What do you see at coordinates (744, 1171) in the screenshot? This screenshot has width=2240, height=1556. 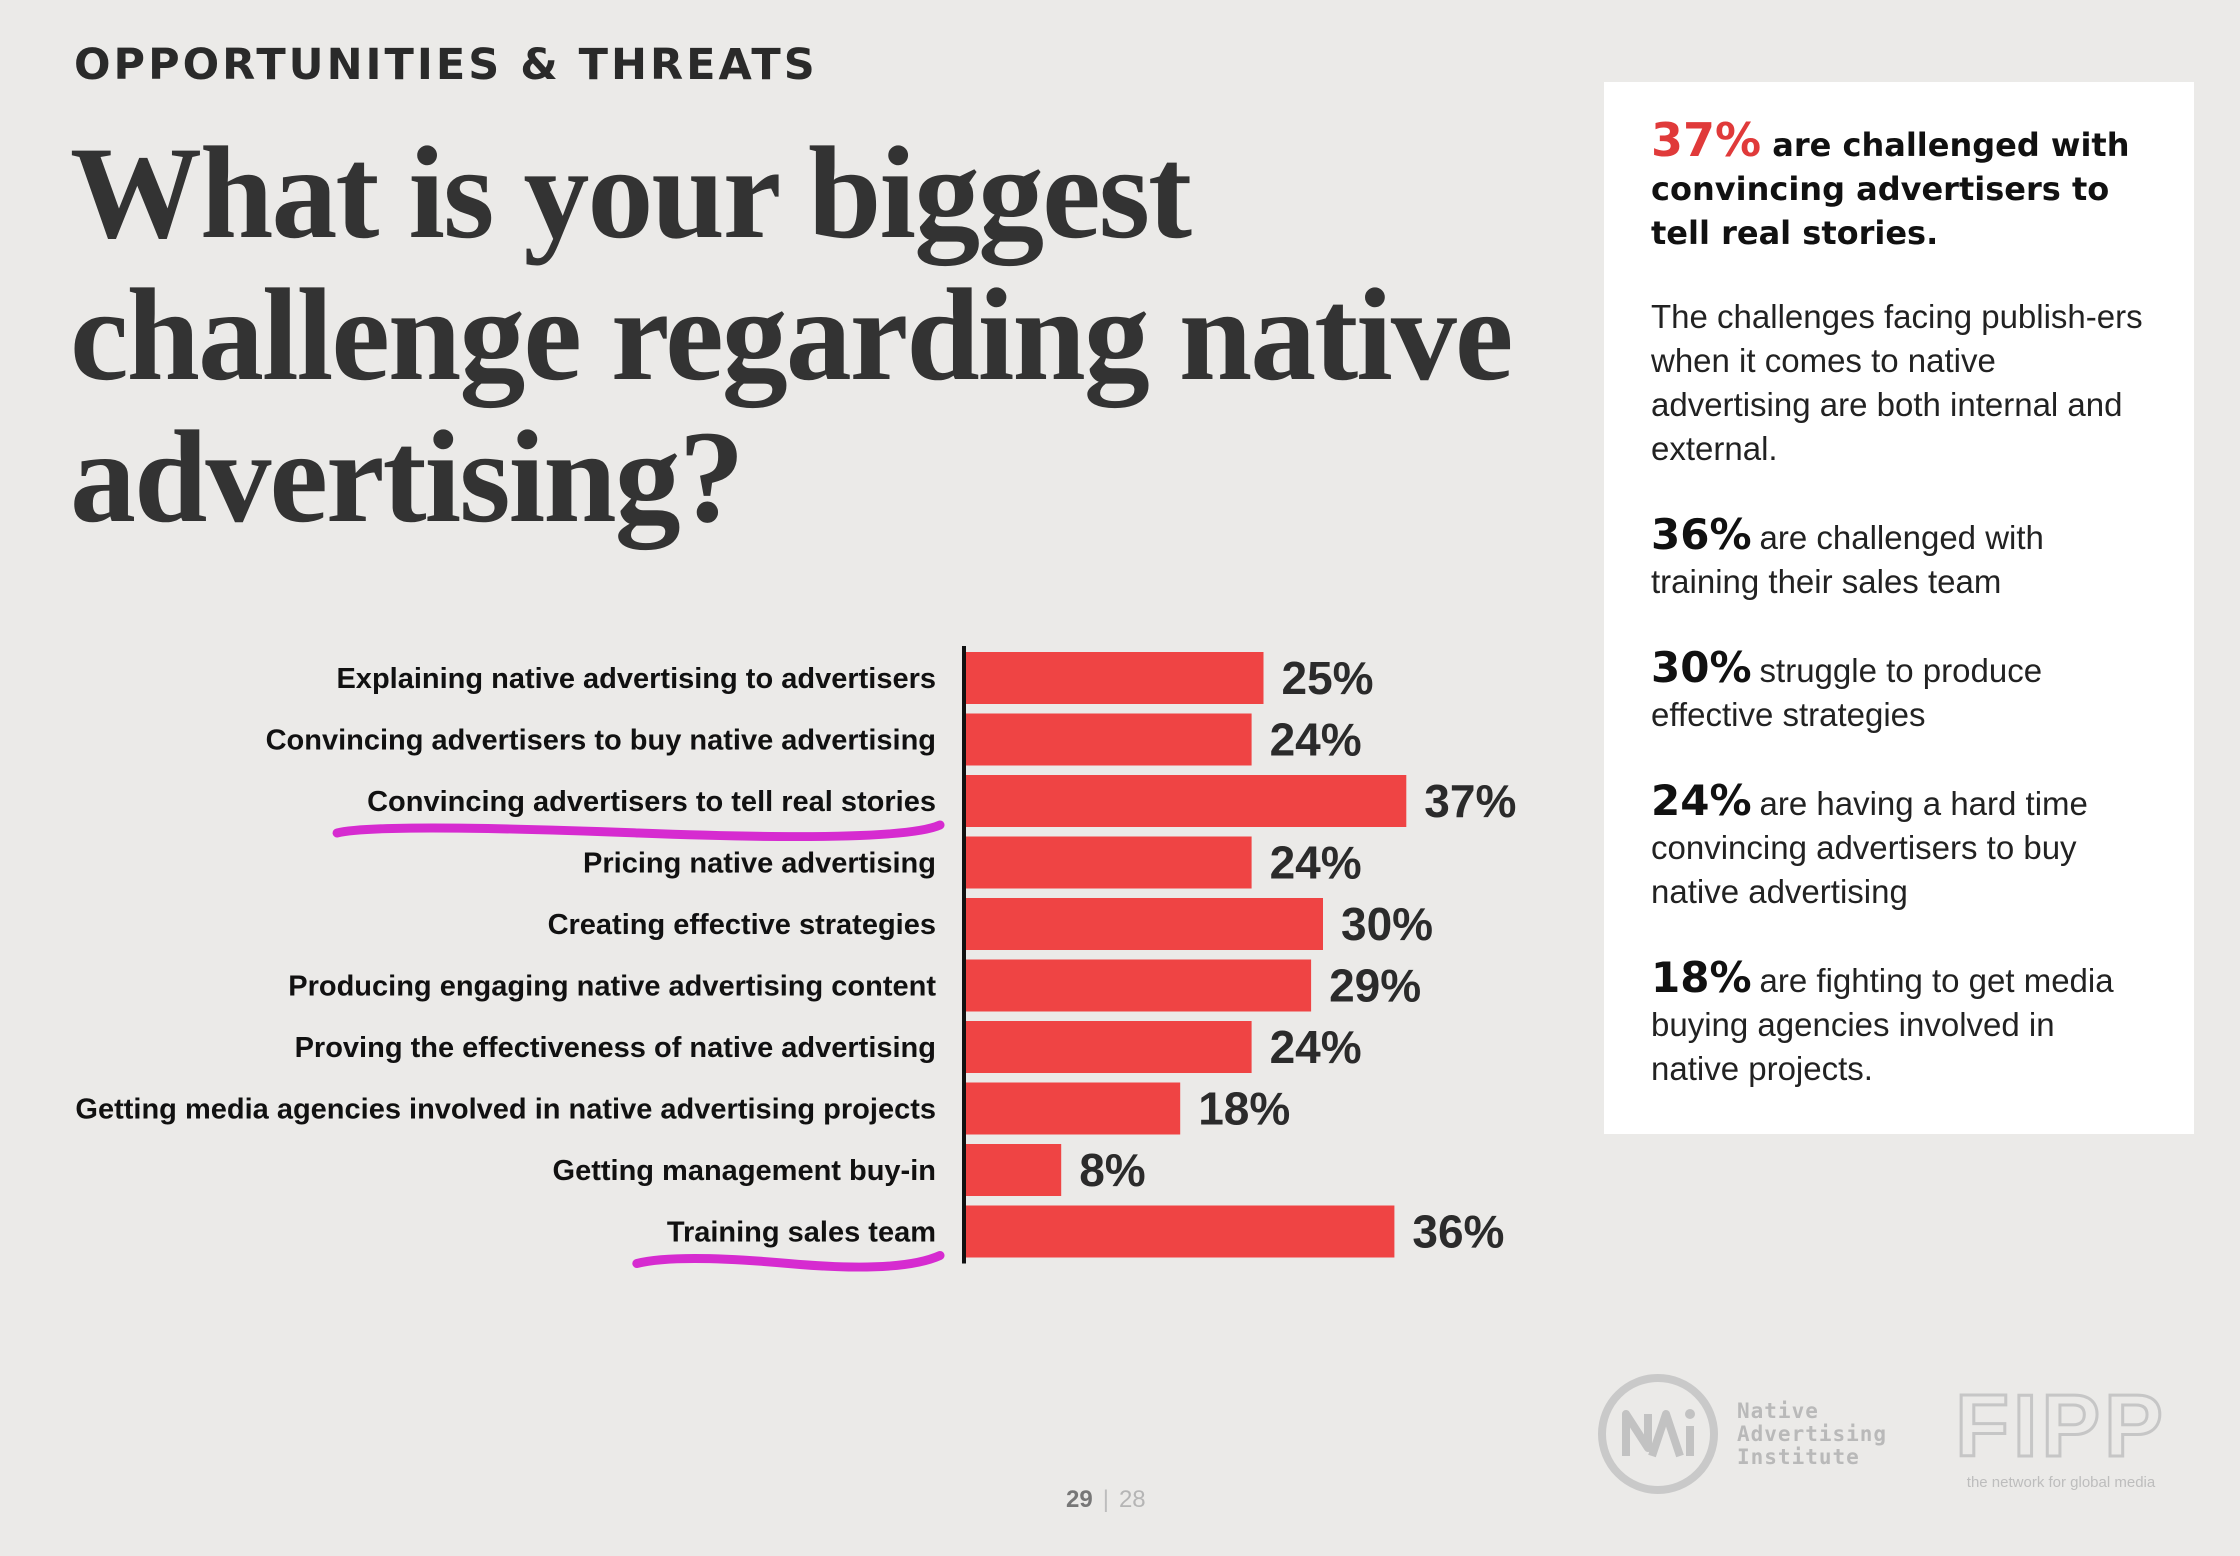 I see `category-label: Getting management buy-in` at bounding box center [744, 1171].